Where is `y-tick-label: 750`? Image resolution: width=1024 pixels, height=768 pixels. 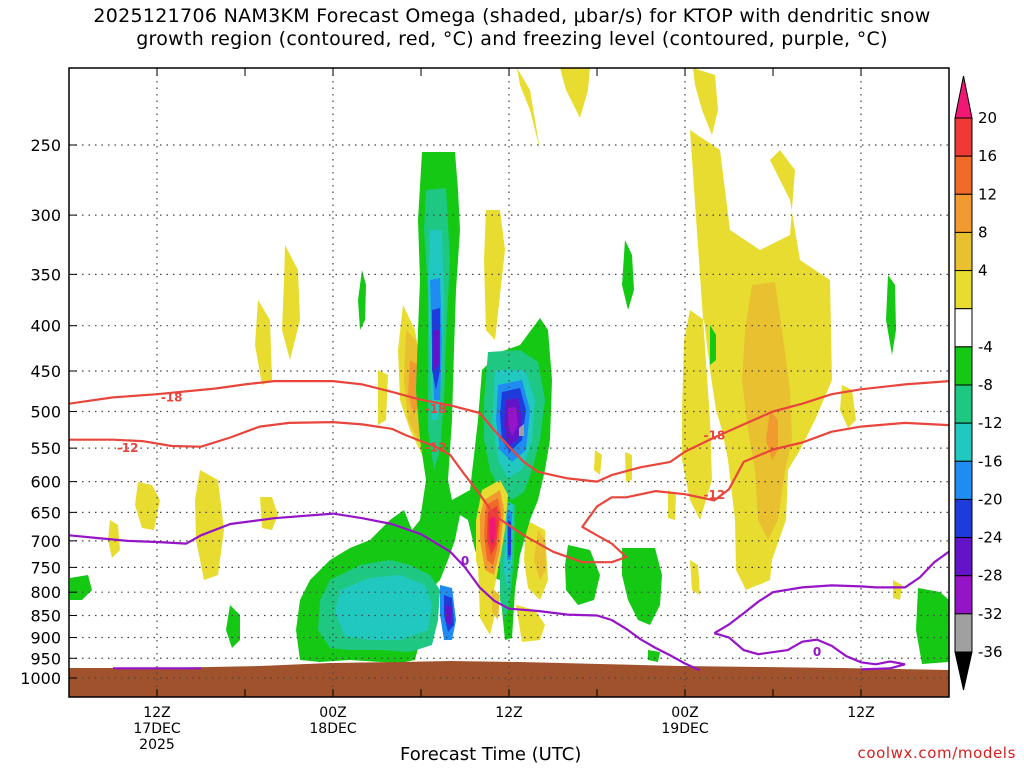
y-tick-label: 750 is located at coordinates (45, 567).